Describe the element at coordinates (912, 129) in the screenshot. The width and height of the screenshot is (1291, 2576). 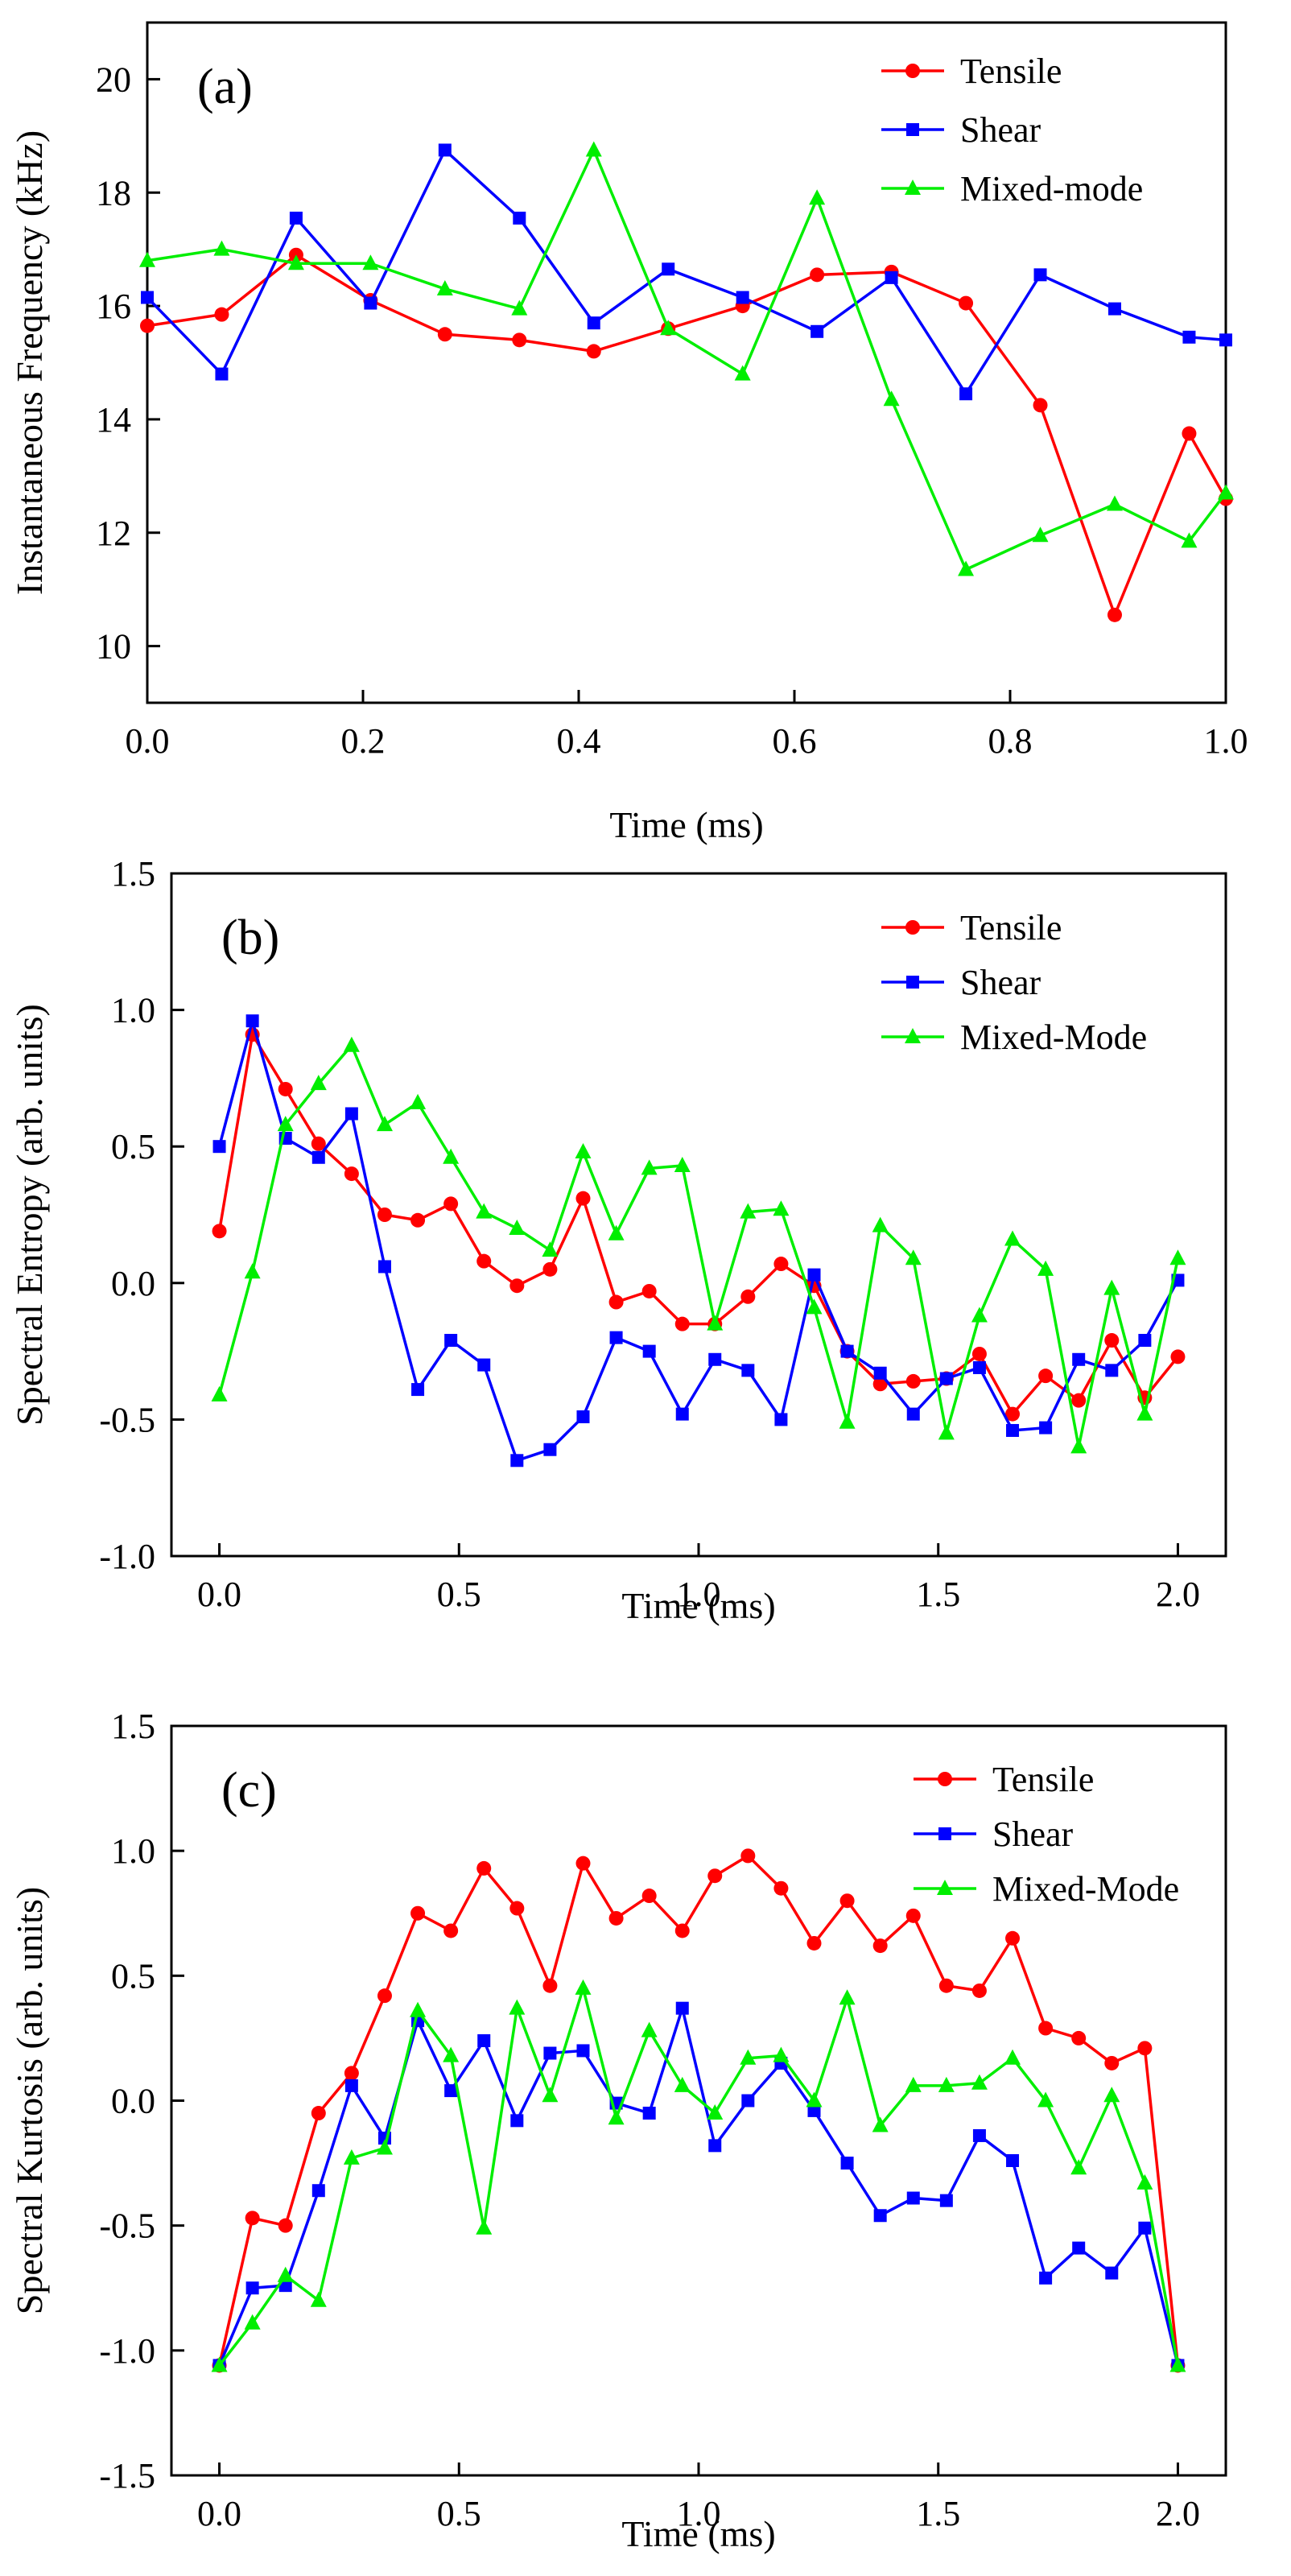
I see `panel-a-legend-shear-swatch-marker` at that location.